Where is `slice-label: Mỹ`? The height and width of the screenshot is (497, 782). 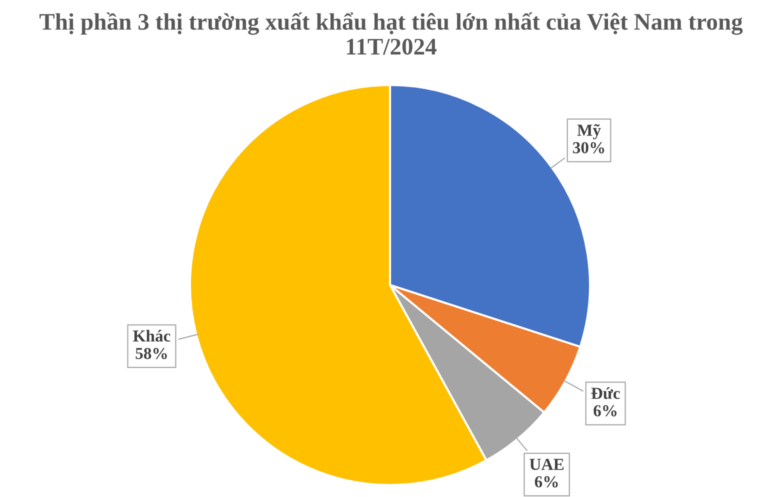
slice-label: Mỹ is located at coordinates (589, 132).